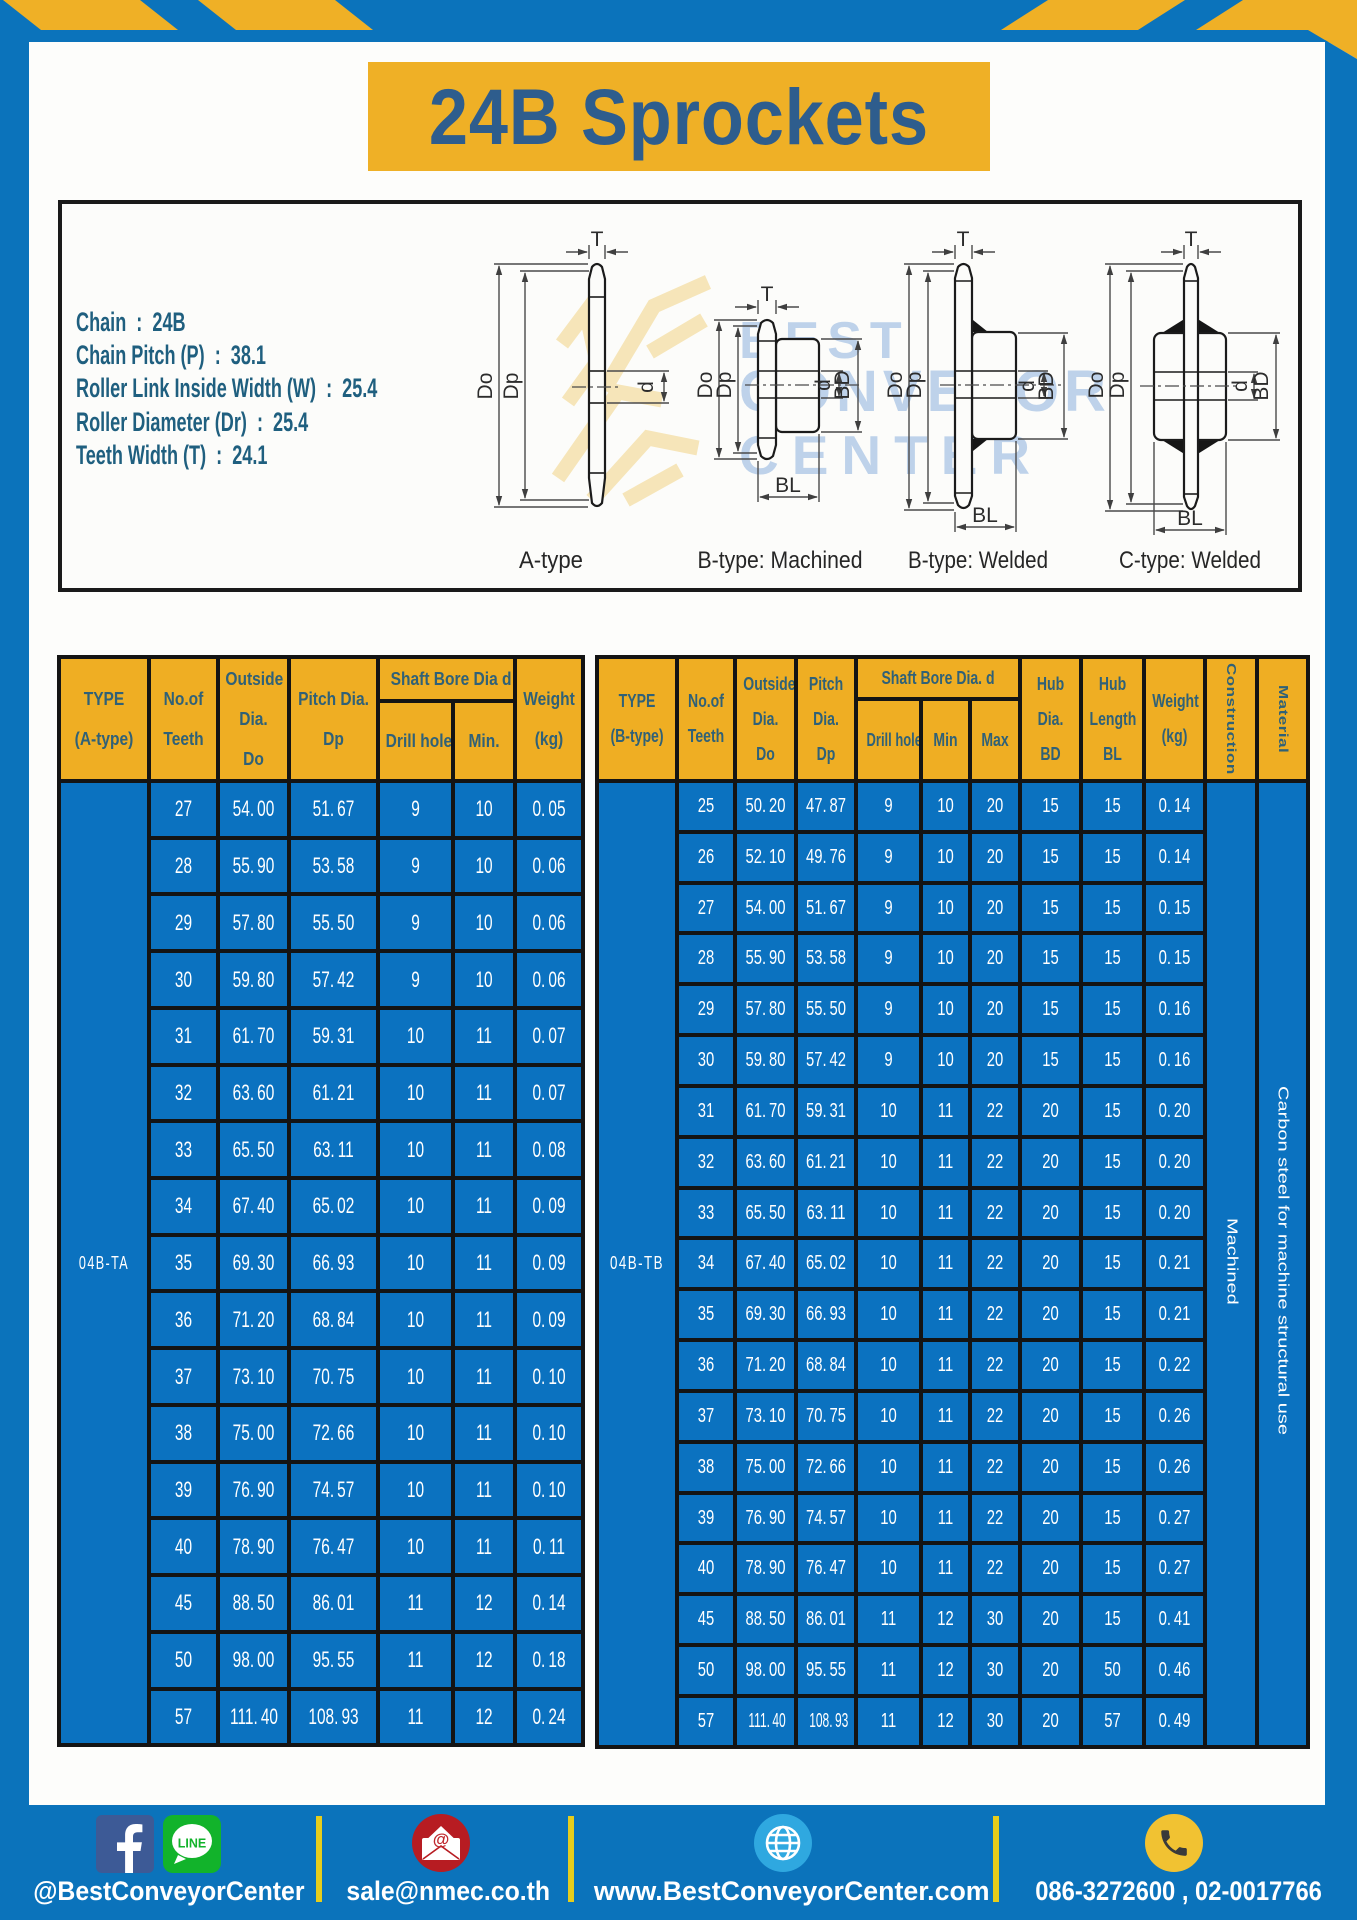  Describe the element at coordinates (1190, 560) in the screenshot. I see `svg-text: C-type: Welded` at that location.